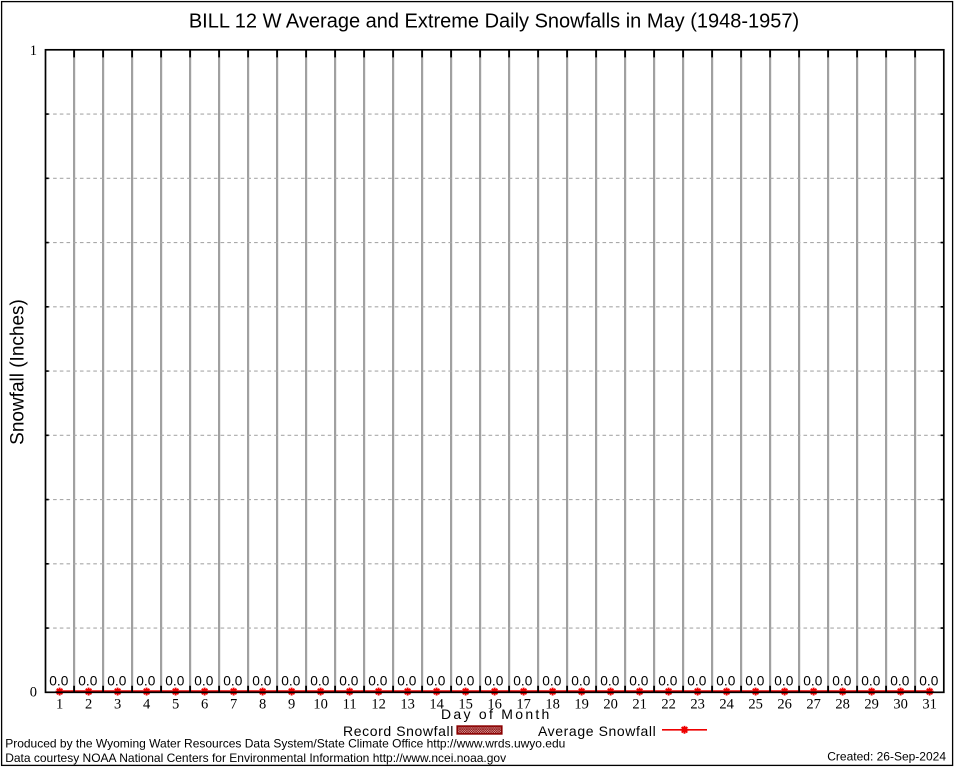  What do you see at coordinates (929, 704) in the screenshot?
I see `svg-text: 31` at bounding box center [929, 704].